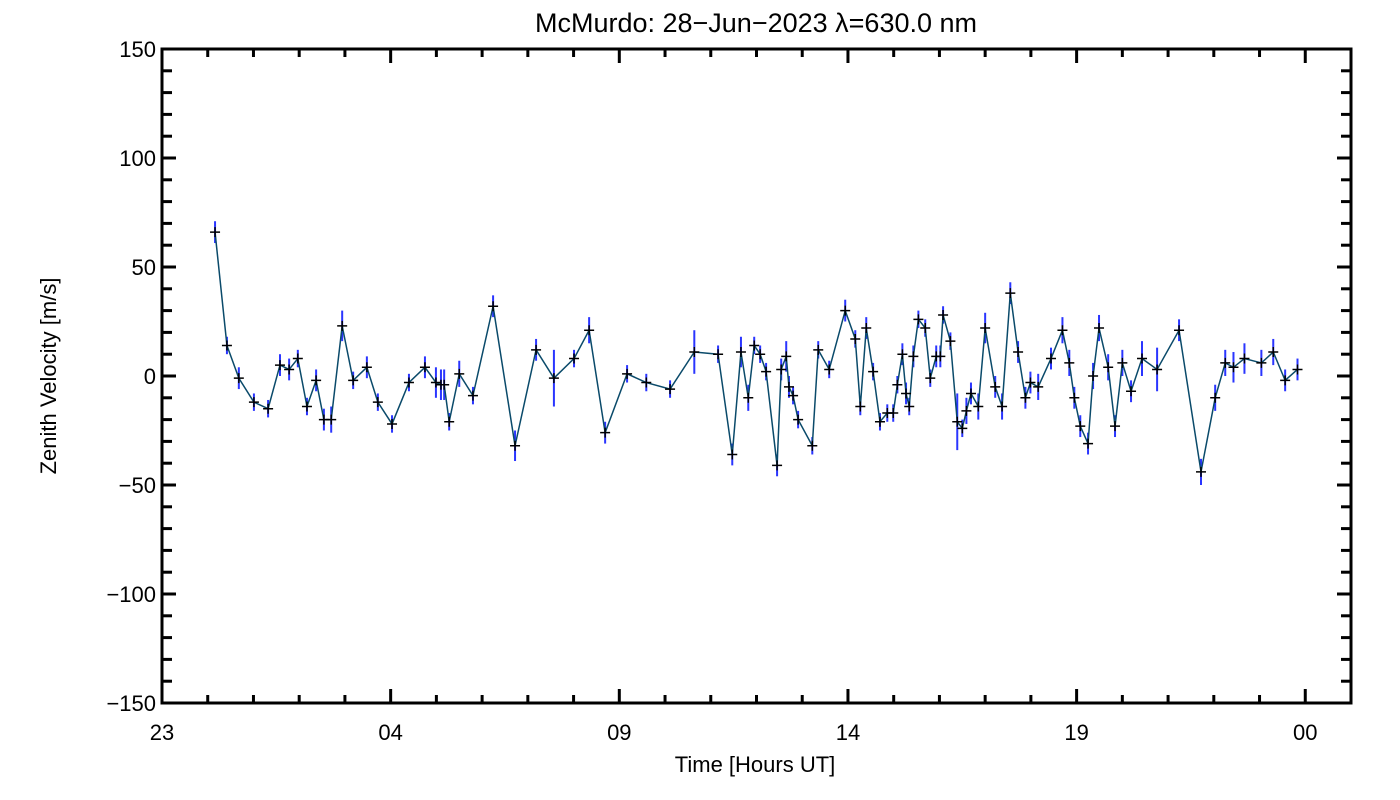  I want to click on x-tick-label: 19, so click(1076, 732).